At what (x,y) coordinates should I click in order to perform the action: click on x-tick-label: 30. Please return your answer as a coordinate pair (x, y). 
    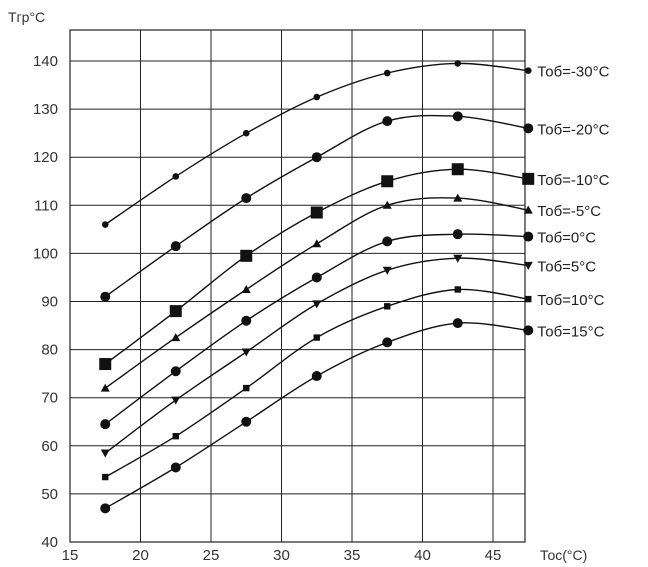
    Looking at the image, I should click on (281, 555).